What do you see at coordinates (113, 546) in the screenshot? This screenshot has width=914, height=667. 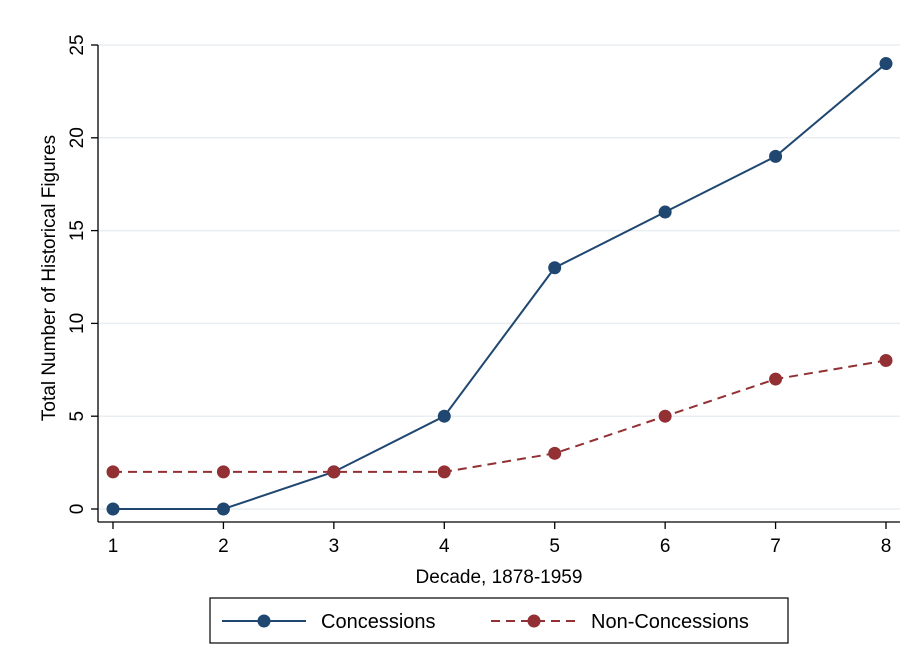 I see `x-tick-label: 1` at bounding box center [113, 546].